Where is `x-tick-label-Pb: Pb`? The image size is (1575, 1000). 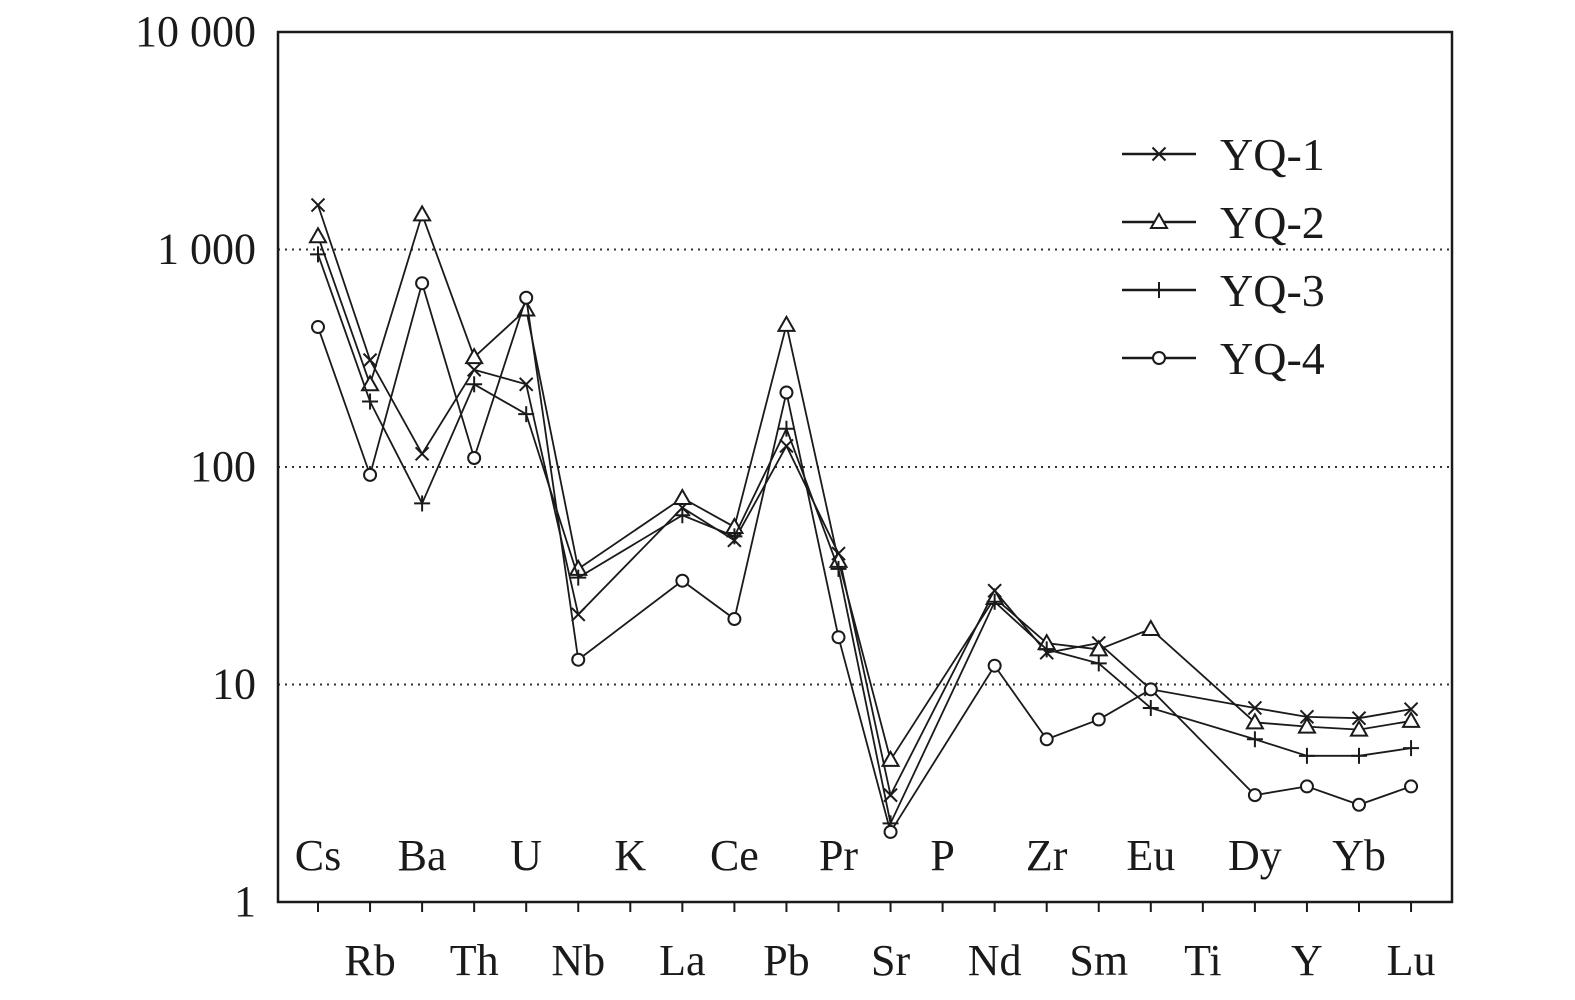 x-tick-label-Pb: Pb is located at coordinates (786, 960).